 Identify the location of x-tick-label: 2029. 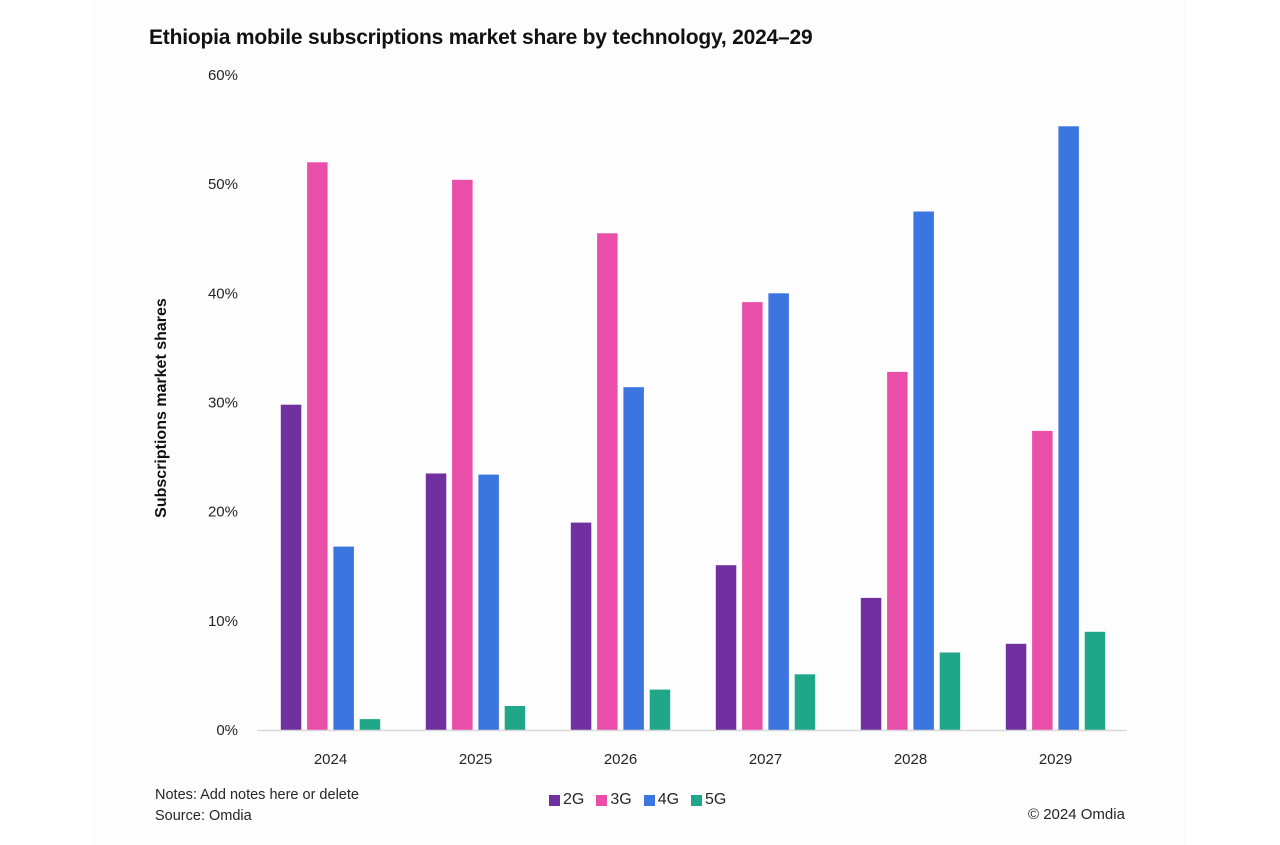
(1055, 759).